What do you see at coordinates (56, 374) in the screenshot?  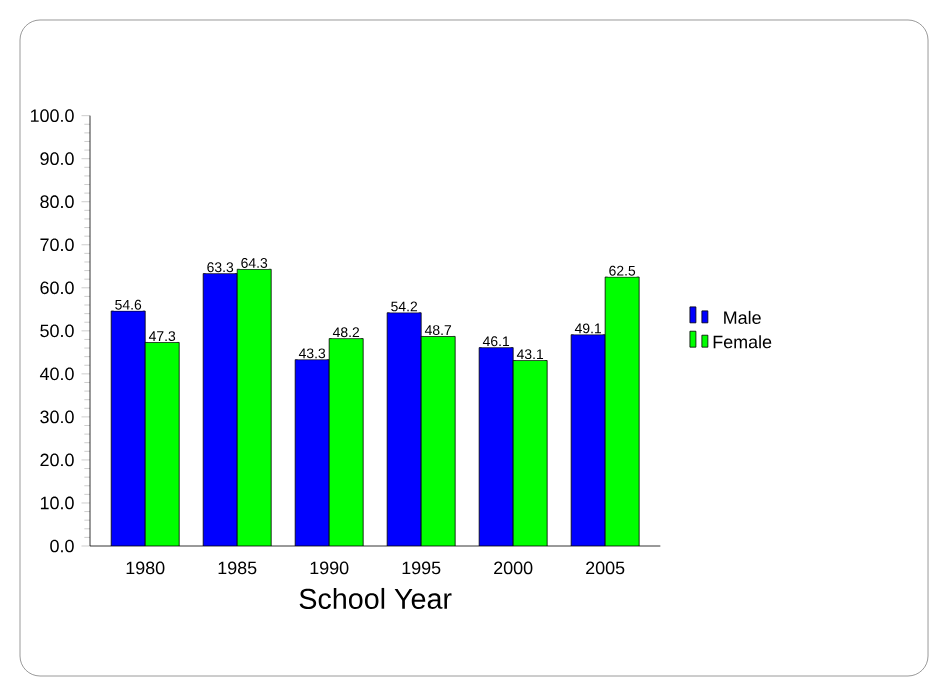 I see `y-tick-label: 40.0` at bounding box center [56, 374].